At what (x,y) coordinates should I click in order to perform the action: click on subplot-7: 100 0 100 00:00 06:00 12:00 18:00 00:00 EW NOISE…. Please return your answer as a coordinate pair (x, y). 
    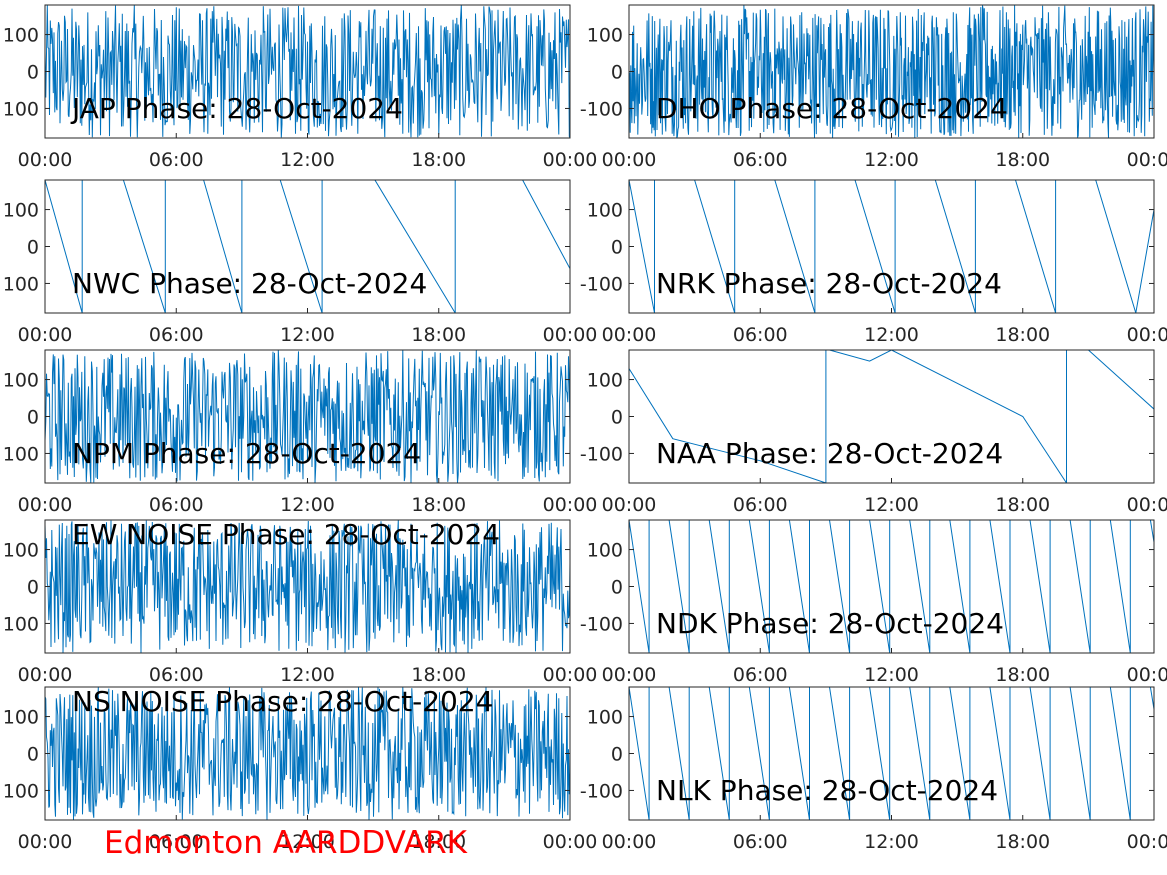
    Looking at the image, I should click on (300, 602).